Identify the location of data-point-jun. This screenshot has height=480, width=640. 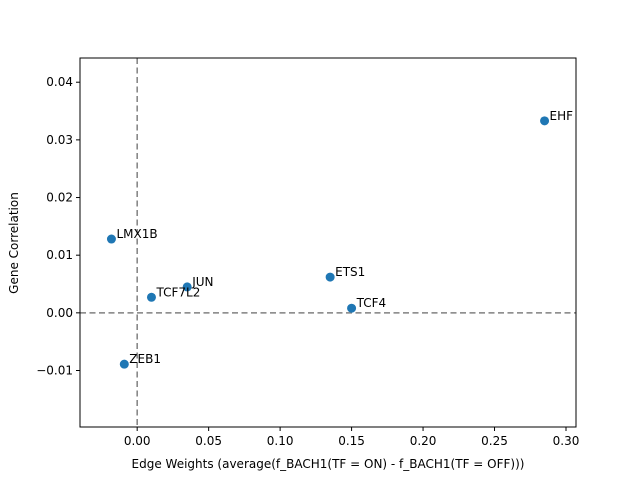
(187, 287).